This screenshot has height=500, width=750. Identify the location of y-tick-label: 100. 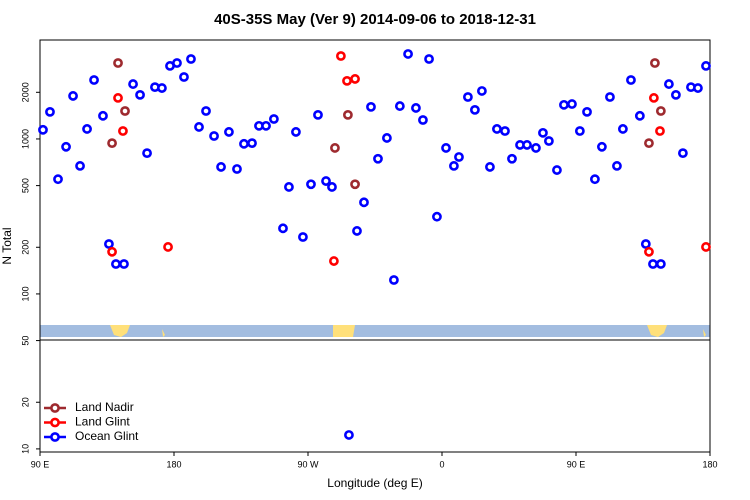
(25, 293).